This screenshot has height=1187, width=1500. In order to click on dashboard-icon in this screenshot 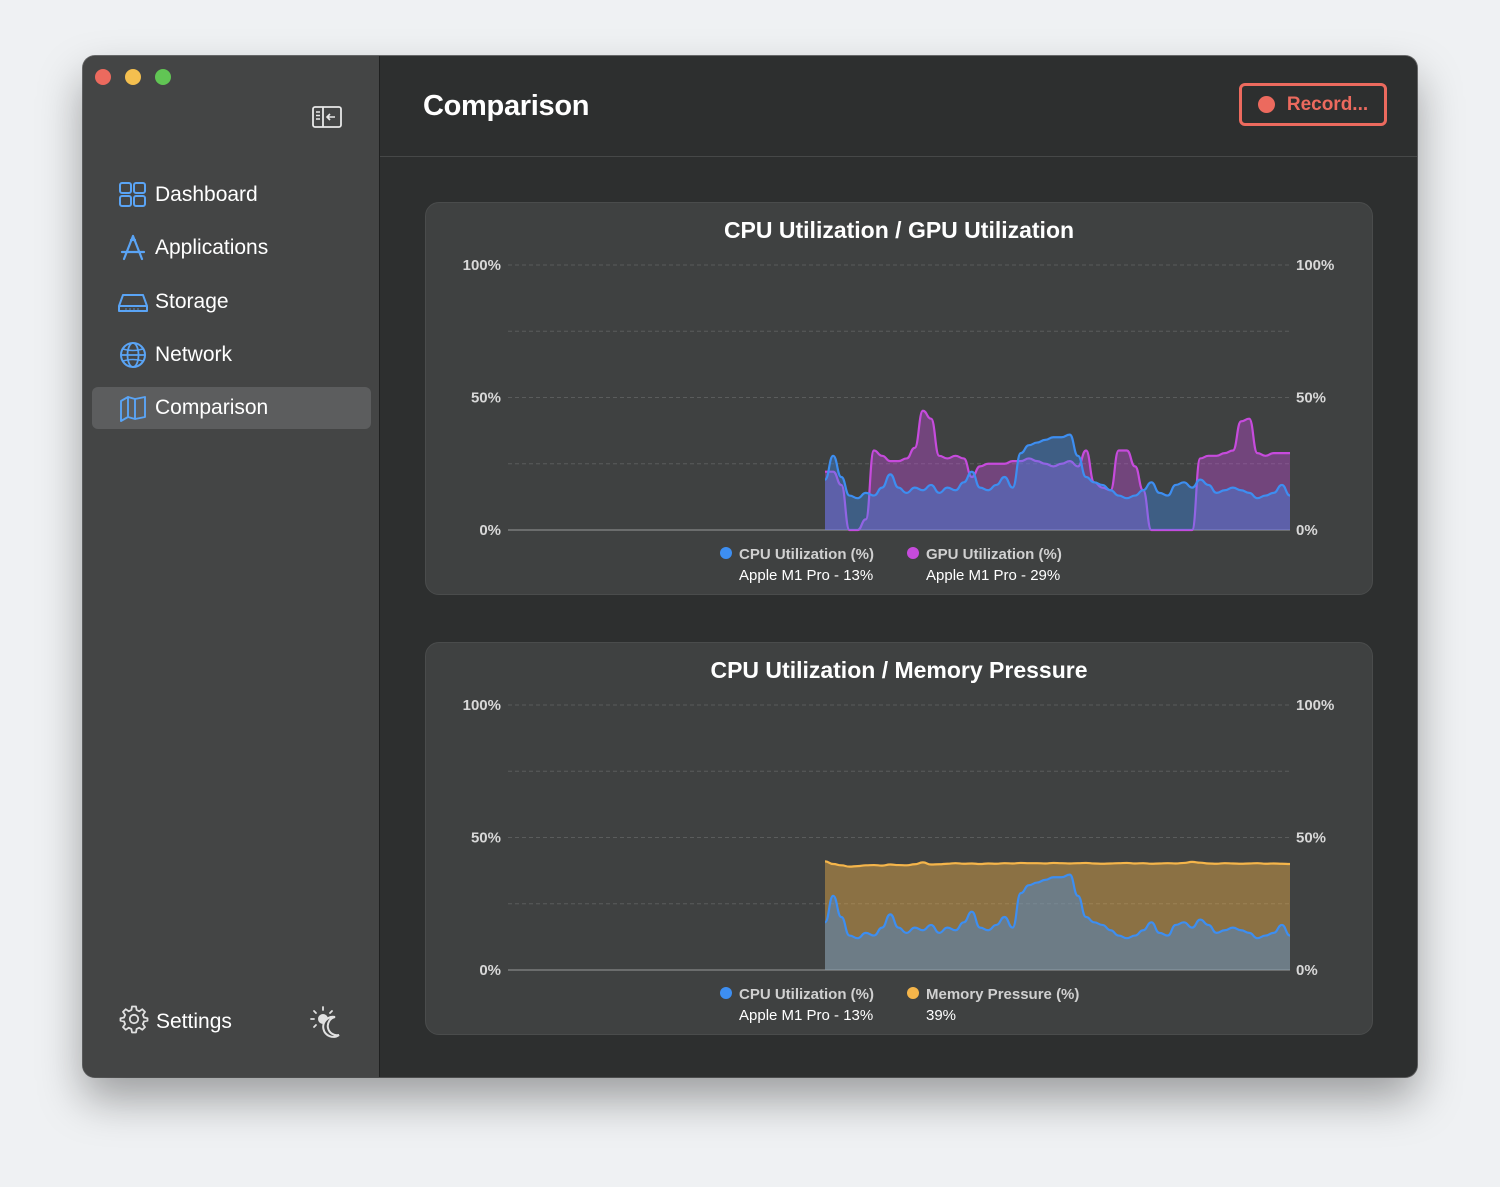, I will do `click(133, 195)`.